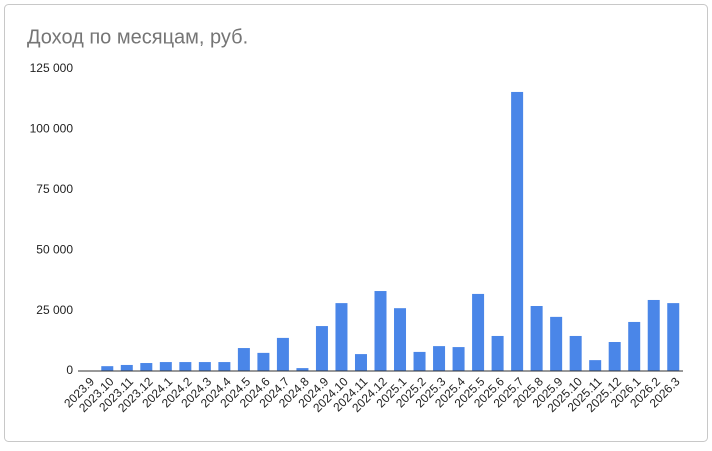  What do you see at coordinates (52, 129) in the screenshot?
I see `y-tick-label: 100 000` at bounding box center [52, 129].